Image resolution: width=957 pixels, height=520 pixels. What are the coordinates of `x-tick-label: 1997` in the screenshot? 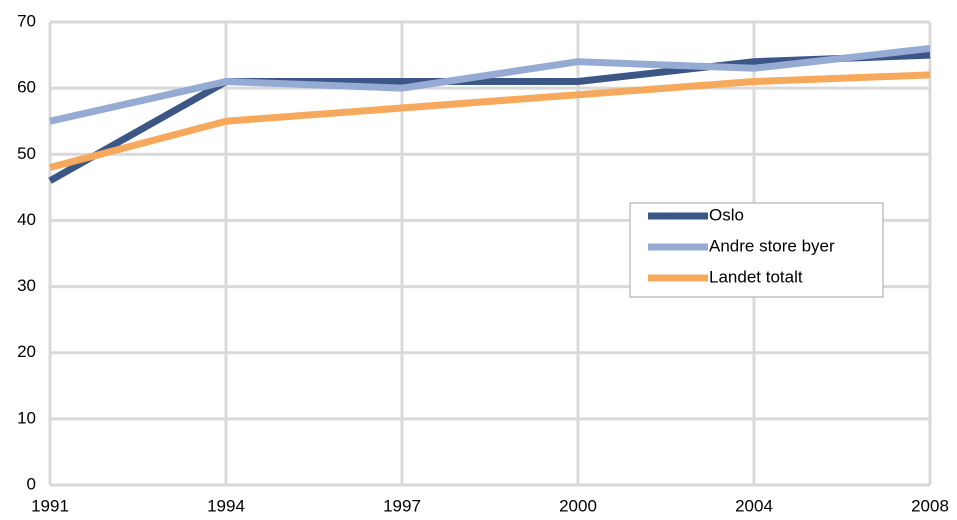 It's located at (402, 505).